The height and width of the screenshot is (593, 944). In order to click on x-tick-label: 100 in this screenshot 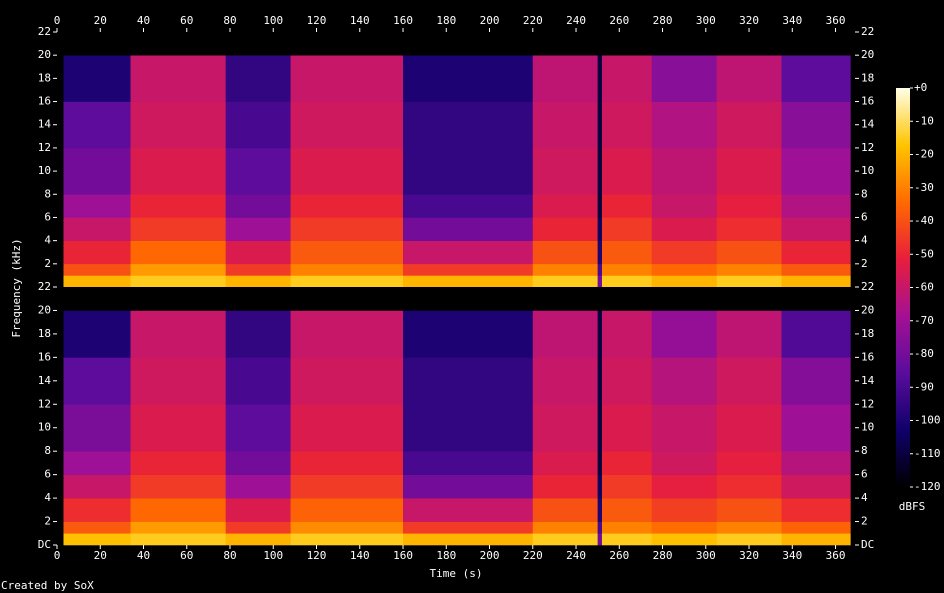, I will do `click(273, 555)`.